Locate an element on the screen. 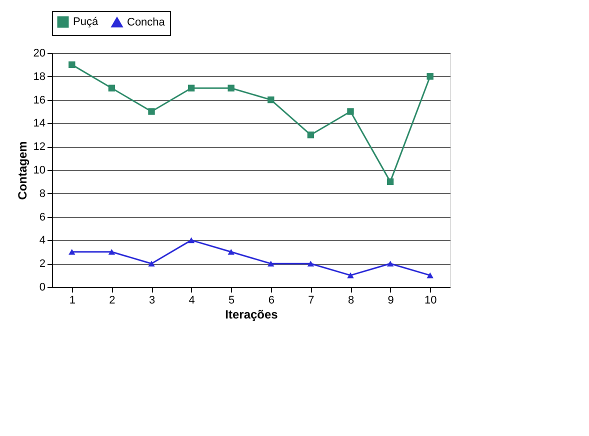  x-tick-label: 8 is located at coordinates (351, 300).